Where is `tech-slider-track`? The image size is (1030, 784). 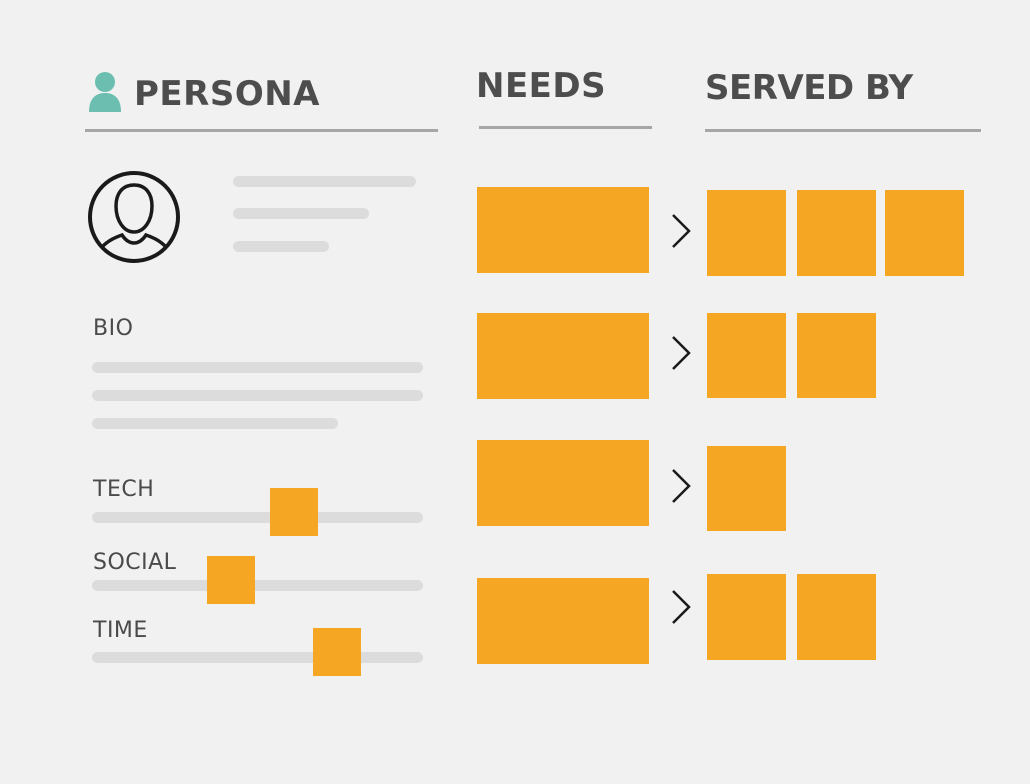 tech-slider-track is located at coordinates (257, 517).